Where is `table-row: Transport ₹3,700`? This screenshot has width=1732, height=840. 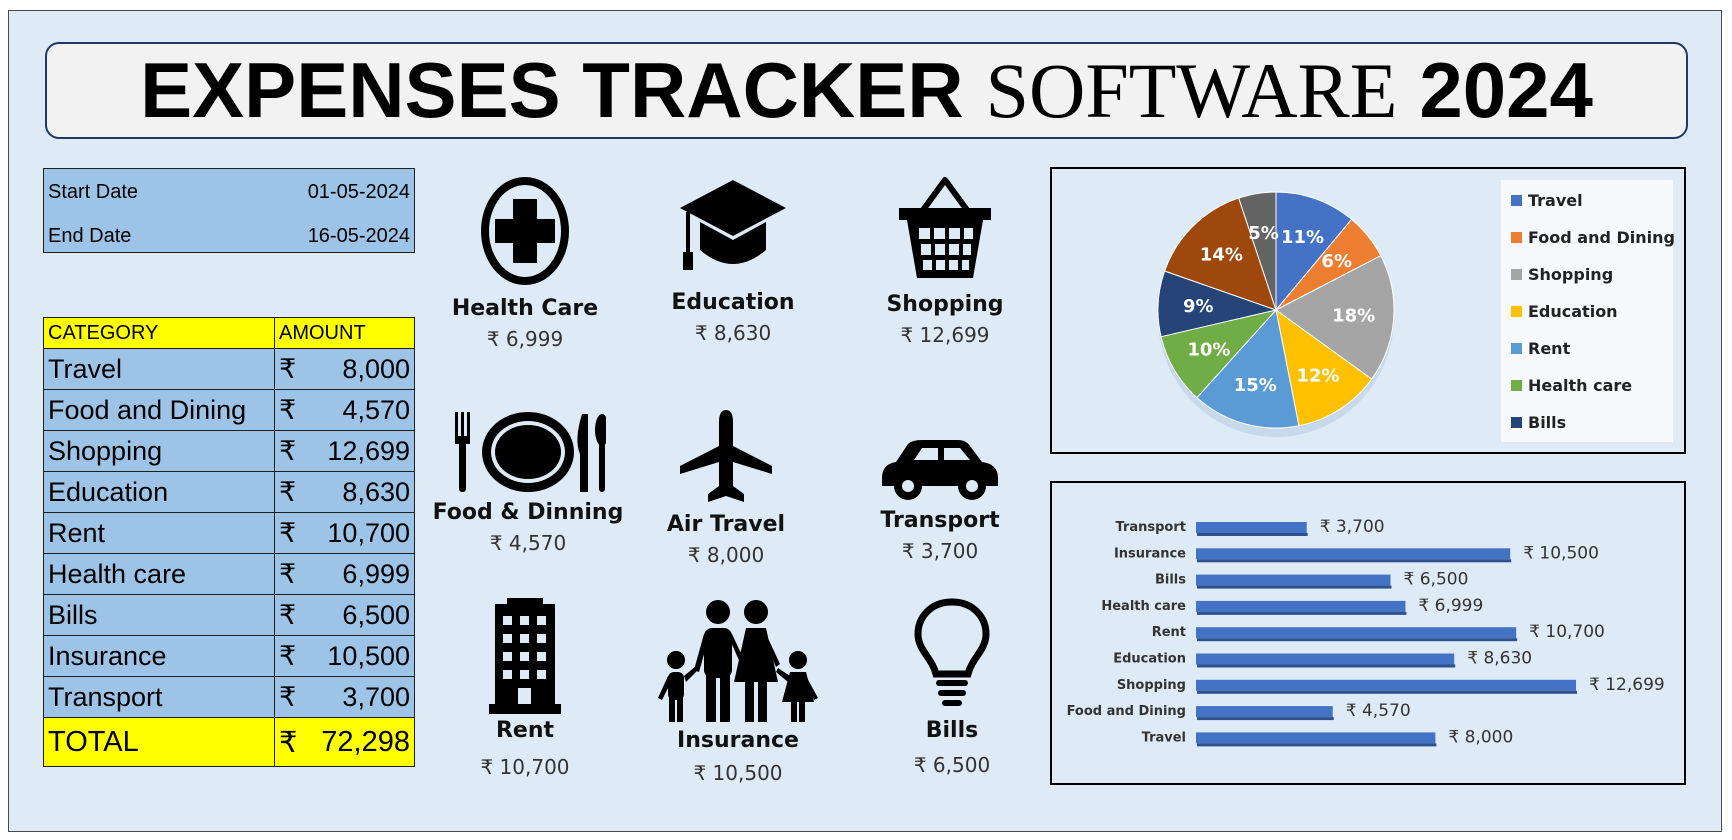
table-row: Transport ₹3,700 is located at coordinates (229, 697).